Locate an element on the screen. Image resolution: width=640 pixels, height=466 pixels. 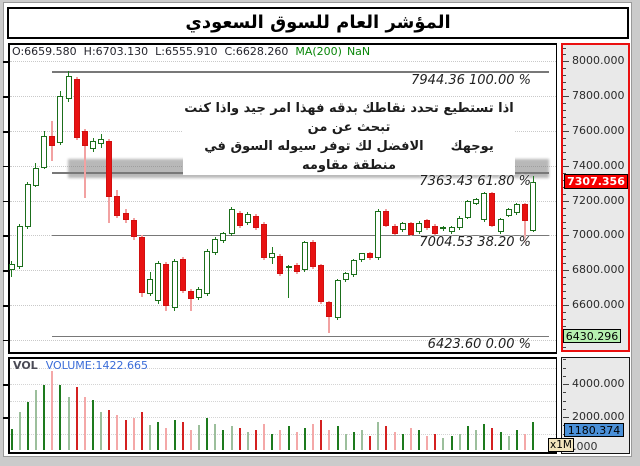
volume-value: VOLUME:1422.665 is located at coordinates (96, 365).